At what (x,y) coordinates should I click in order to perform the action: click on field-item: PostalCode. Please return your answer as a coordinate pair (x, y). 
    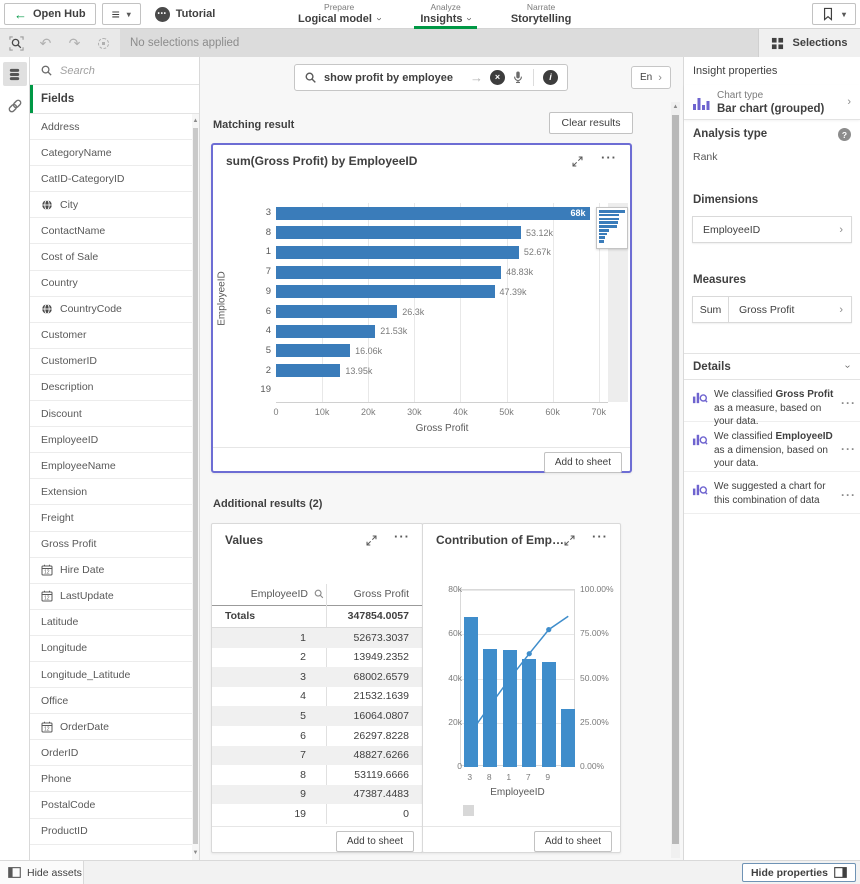
    Looking at the image, I should click on (111, 805).